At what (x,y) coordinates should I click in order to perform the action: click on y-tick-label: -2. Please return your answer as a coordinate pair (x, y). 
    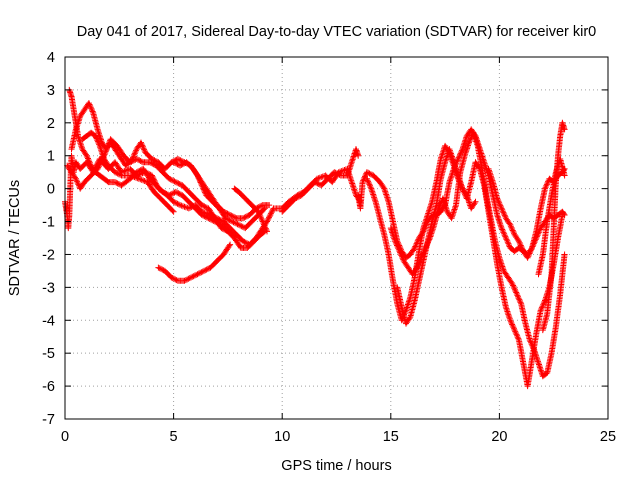
    Looking at the image, I should click on (48, 255).